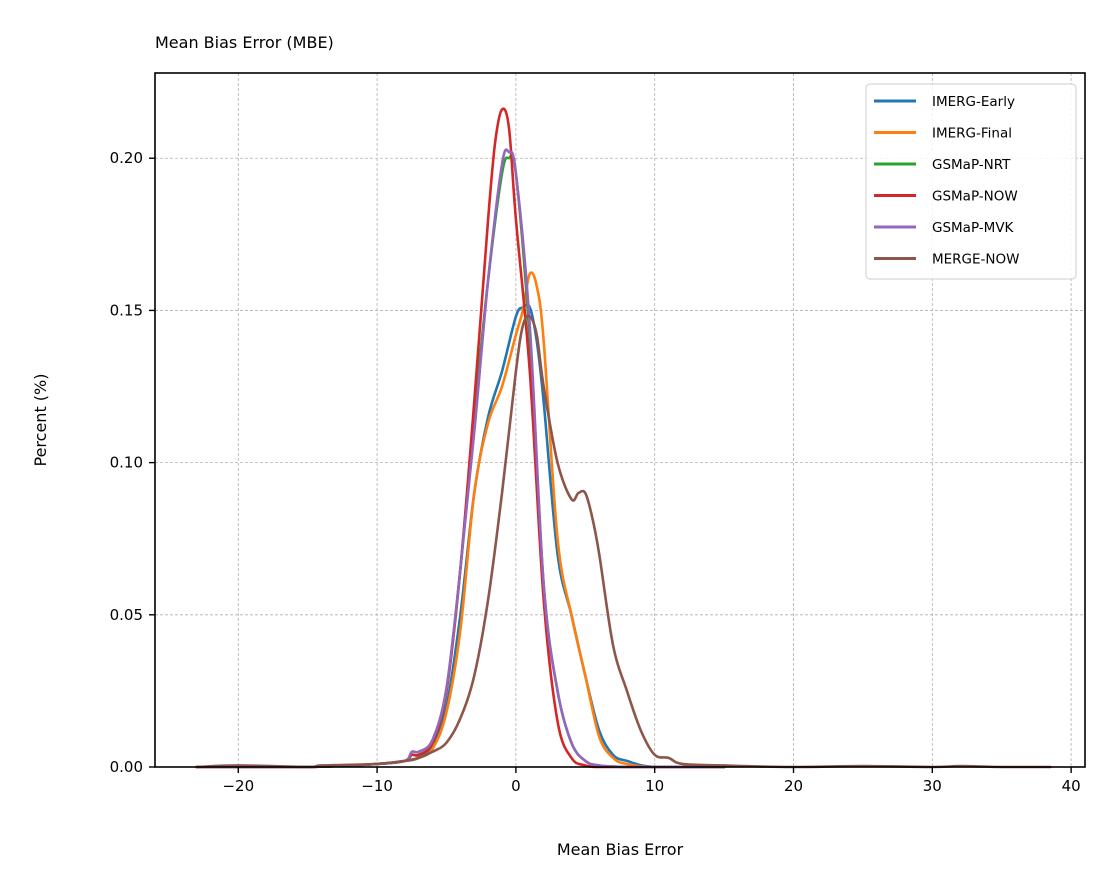 Image resolution: width=1115 pixels, height=890 pixels. I want to click on legend-box, so click(971, 181).